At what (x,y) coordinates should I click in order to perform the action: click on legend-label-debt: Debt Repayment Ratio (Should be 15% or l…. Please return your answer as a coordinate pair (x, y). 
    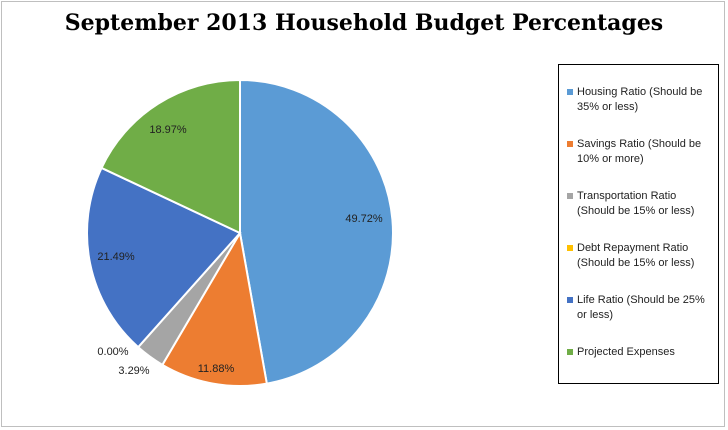
    Looking at the image, I should click on (636, 255).